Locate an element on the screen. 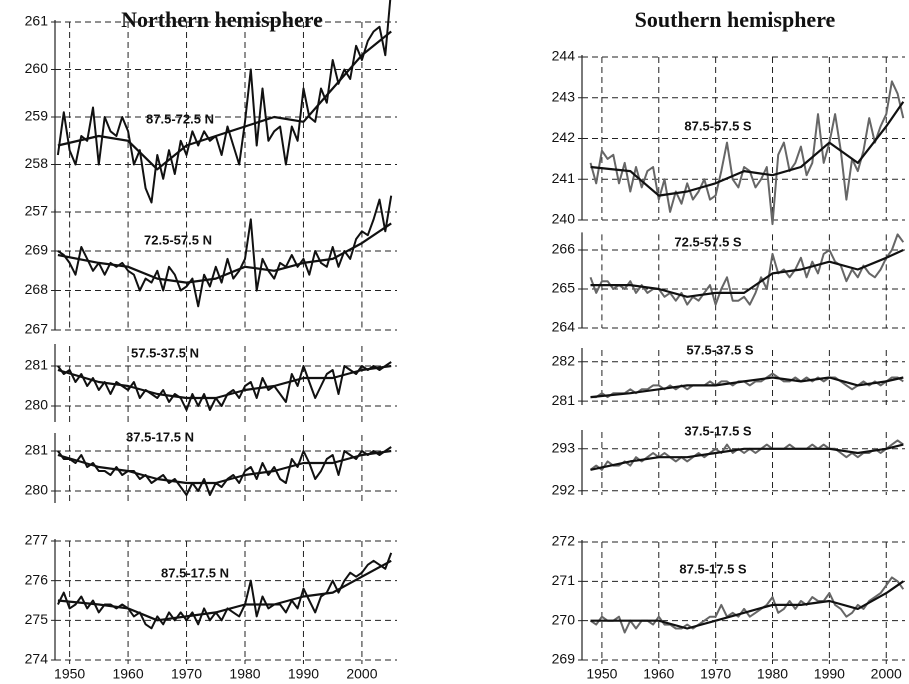 This screenshot has height=684, width=909. y-tick-label: 257 is located at coordinates (37, 211).